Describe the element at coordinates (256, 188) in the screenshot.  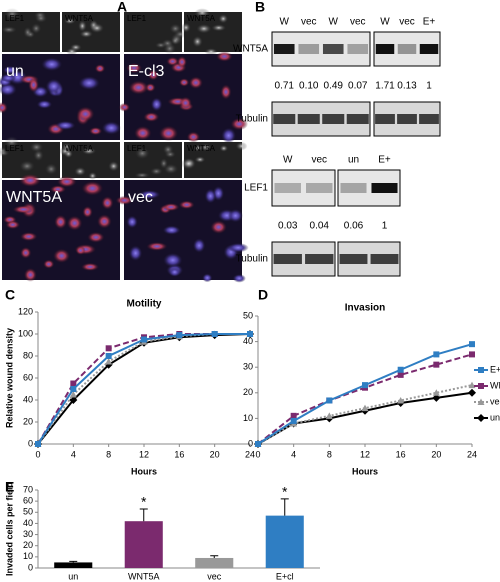
I see `protein-label: LEF1` at that location.